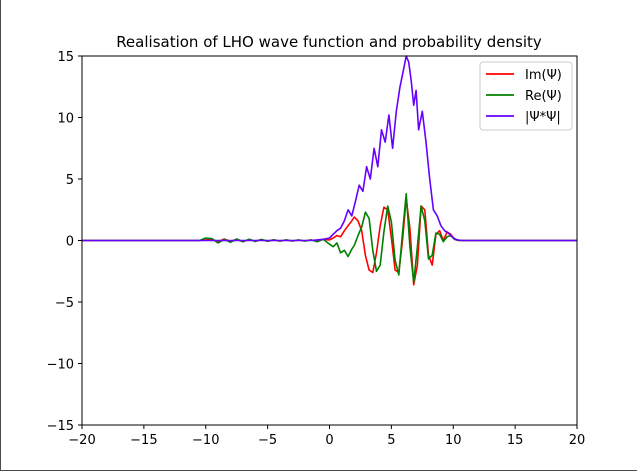 The height and width of the screenshot is (474, 637). I want to click on y-tick-label: 5, so click(70, 180).